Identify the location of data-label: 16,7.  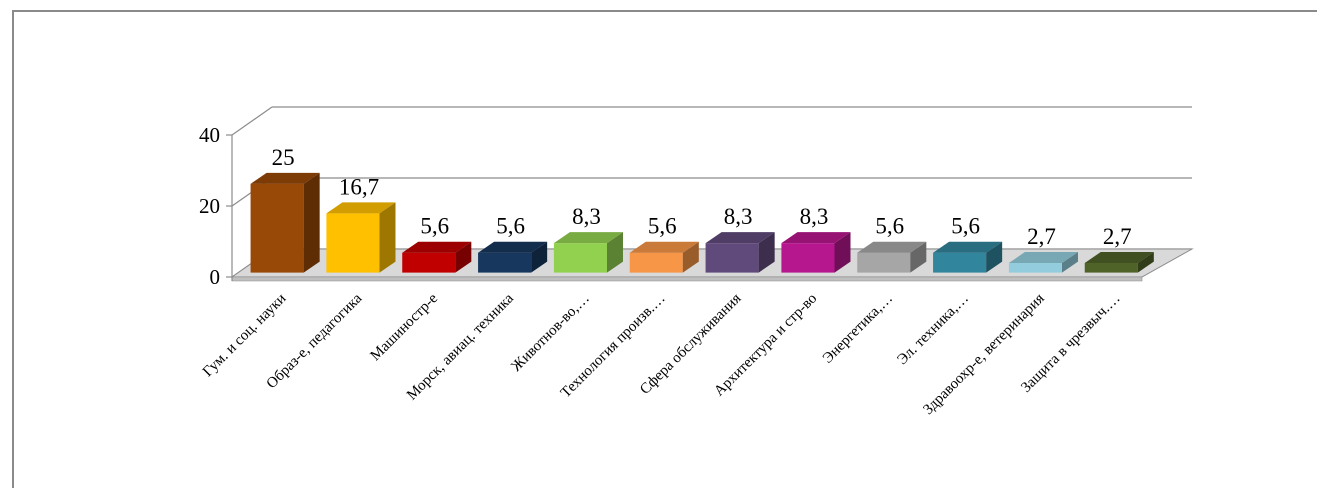
(359, 186).